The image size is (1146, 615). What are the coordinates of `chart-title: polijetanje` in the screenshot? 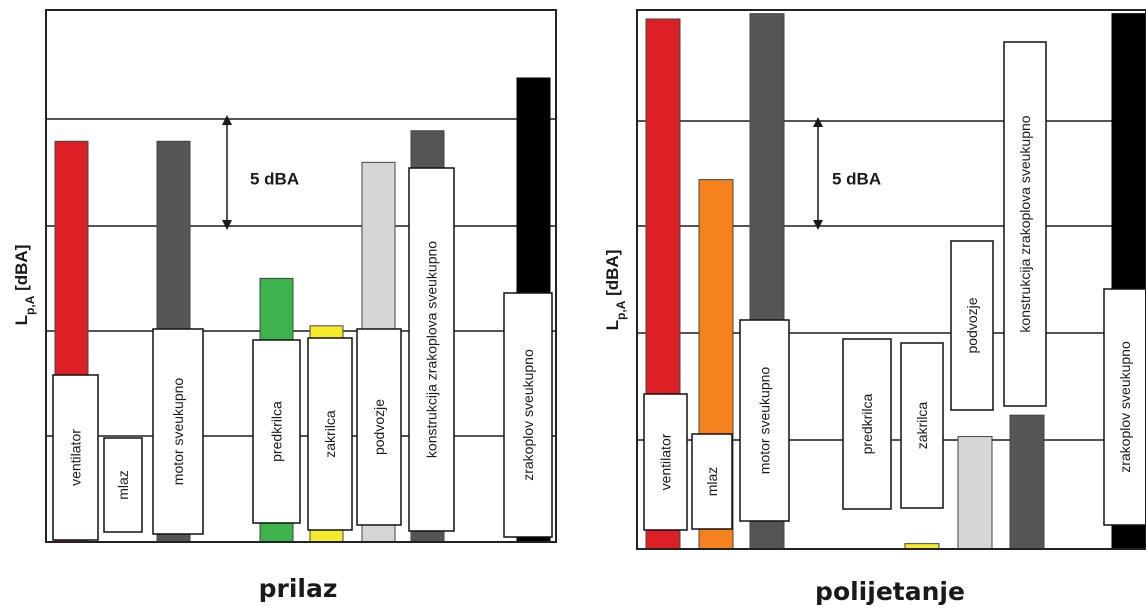 It's located at (890, 591).